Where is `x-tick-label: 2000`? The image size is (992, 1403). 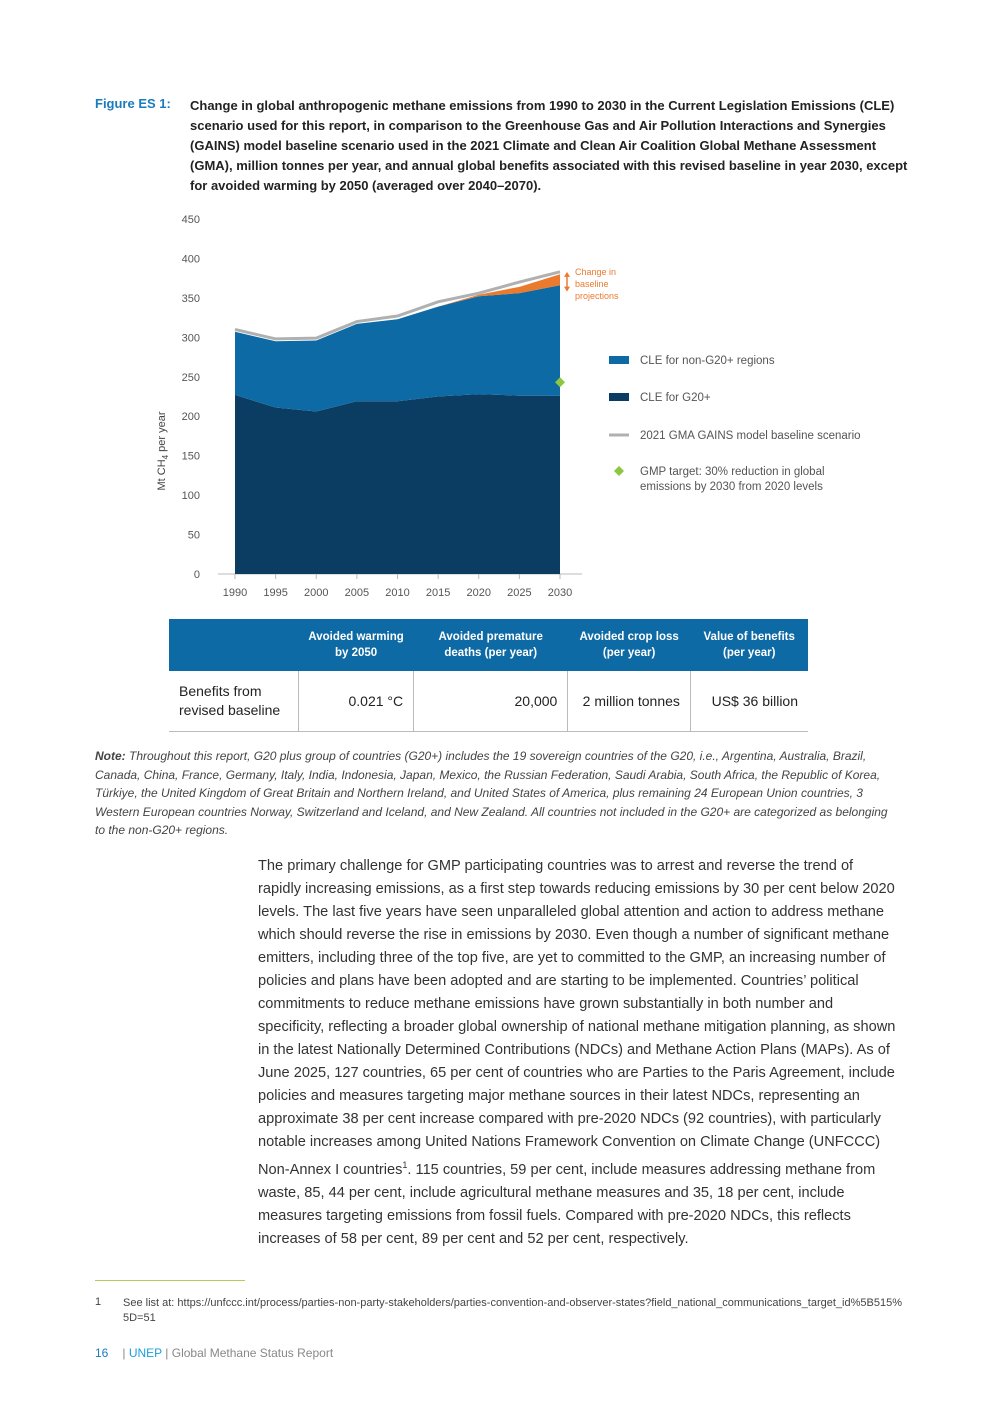
x-tick-label: 2000 is located at coordinates (316, 593).